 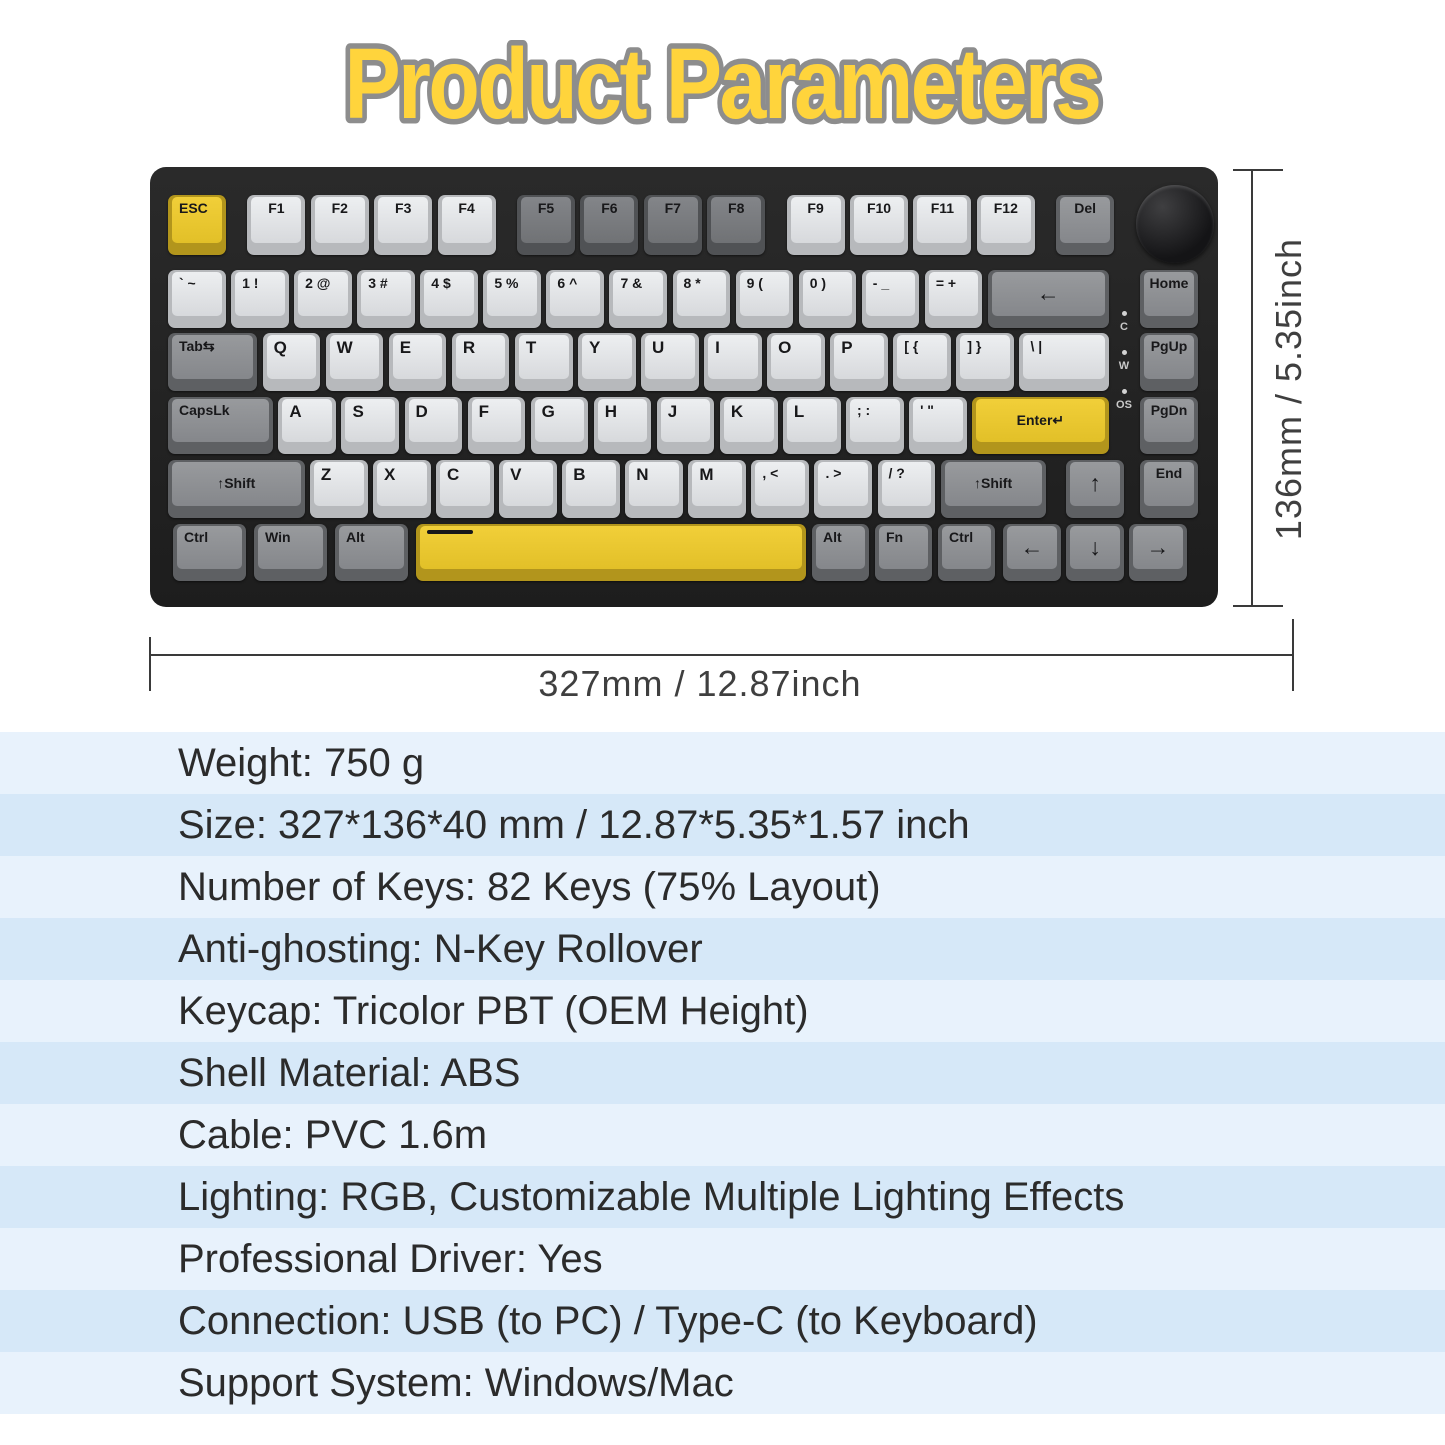 I want to click on key-label: 6 ^, so click(x=567, y=283).